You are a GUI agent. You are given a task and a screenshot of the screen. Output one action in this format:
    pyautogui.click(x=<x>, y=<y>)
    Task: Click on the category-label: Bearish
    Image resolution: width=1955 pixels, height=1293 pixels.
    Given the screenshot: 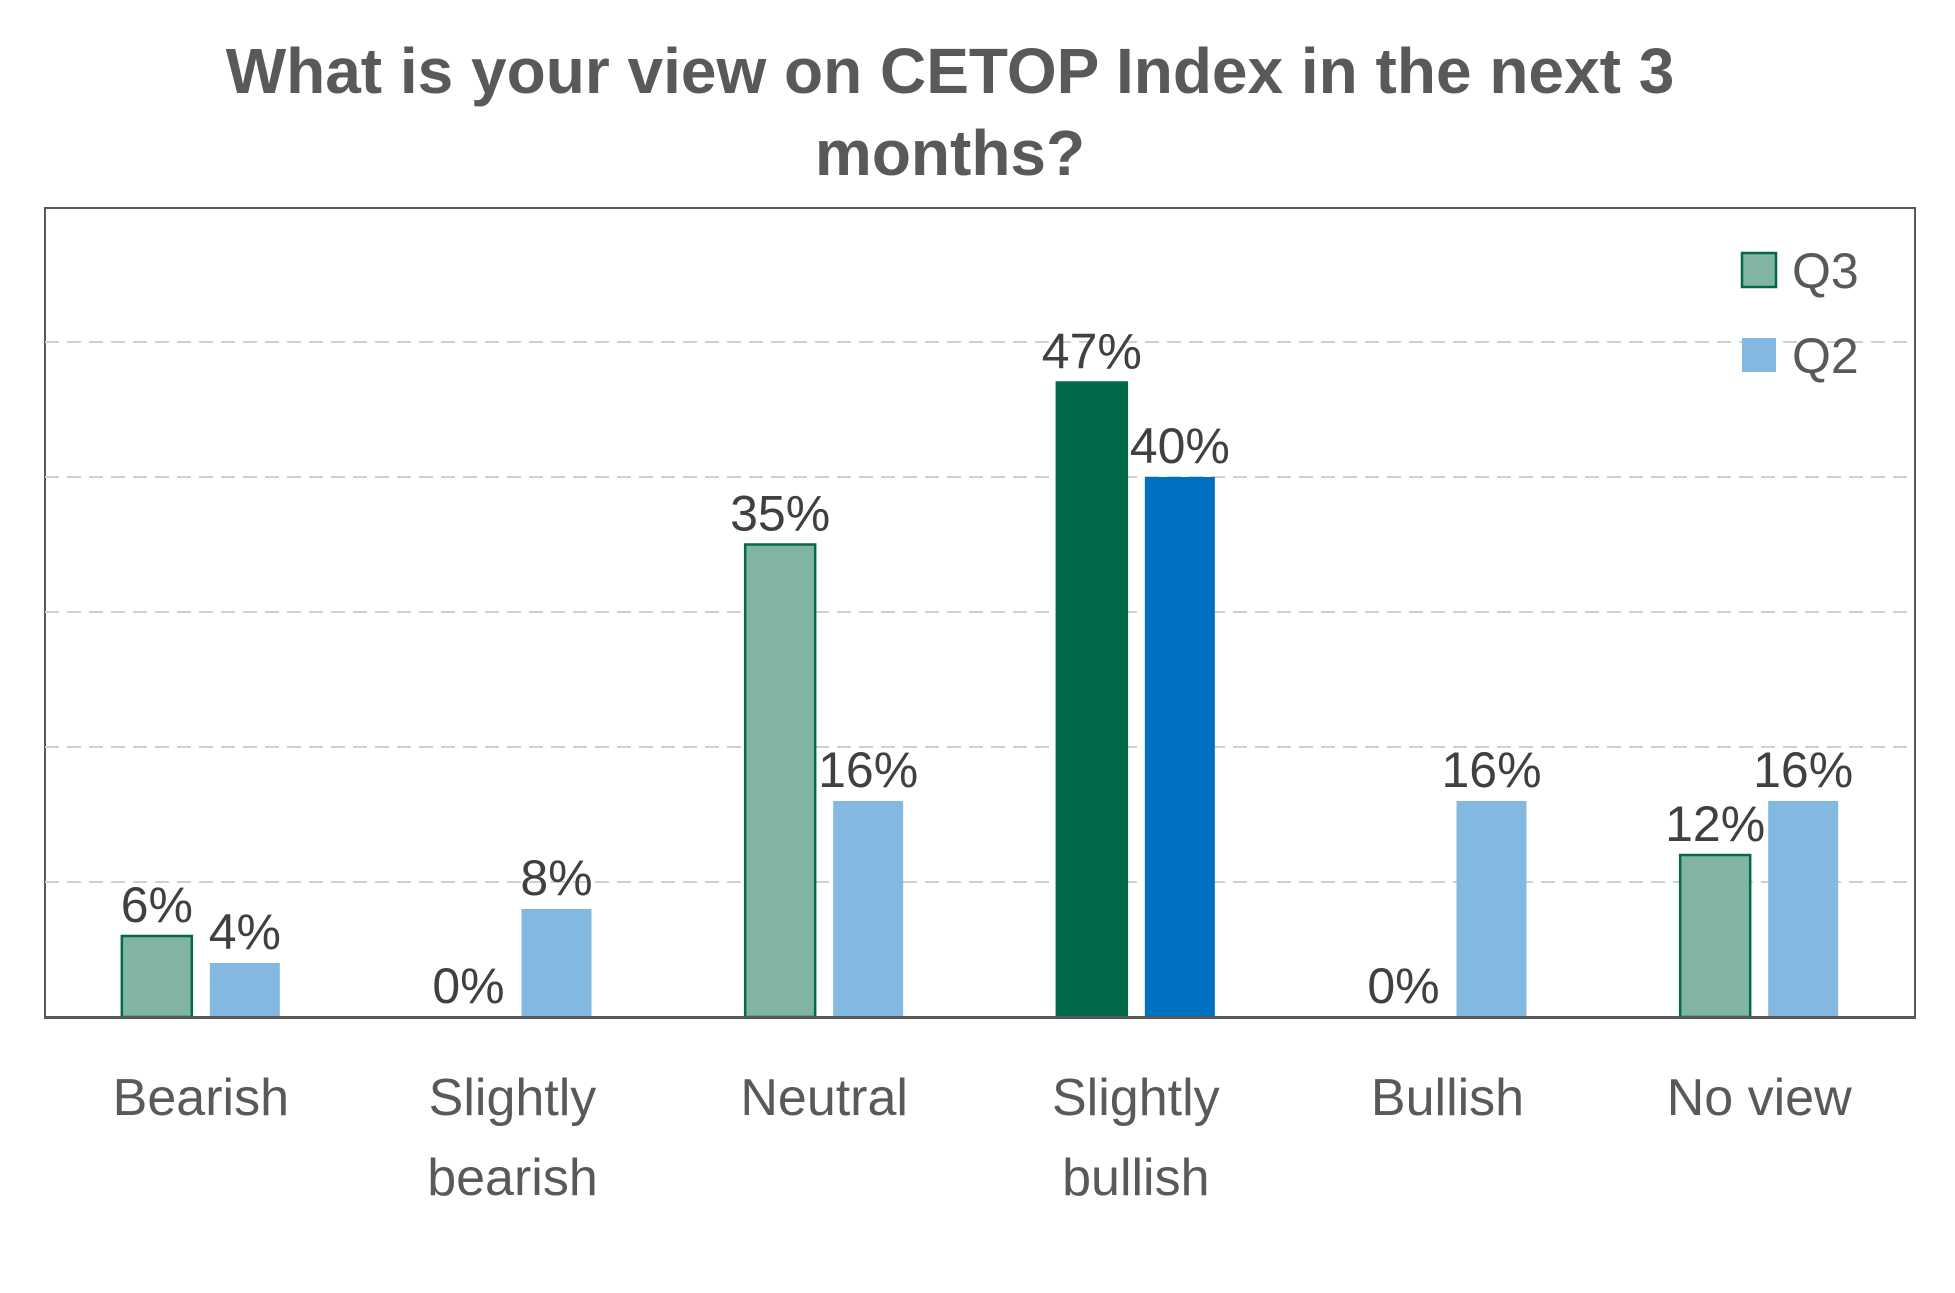 What is the action you would take?
    pyautogui.click(x=201, y=1098)
    